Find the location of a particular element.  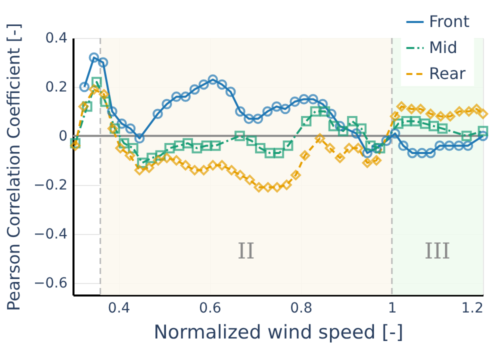

y-tick-label: 0.4 is located at coordinates (56, 38).